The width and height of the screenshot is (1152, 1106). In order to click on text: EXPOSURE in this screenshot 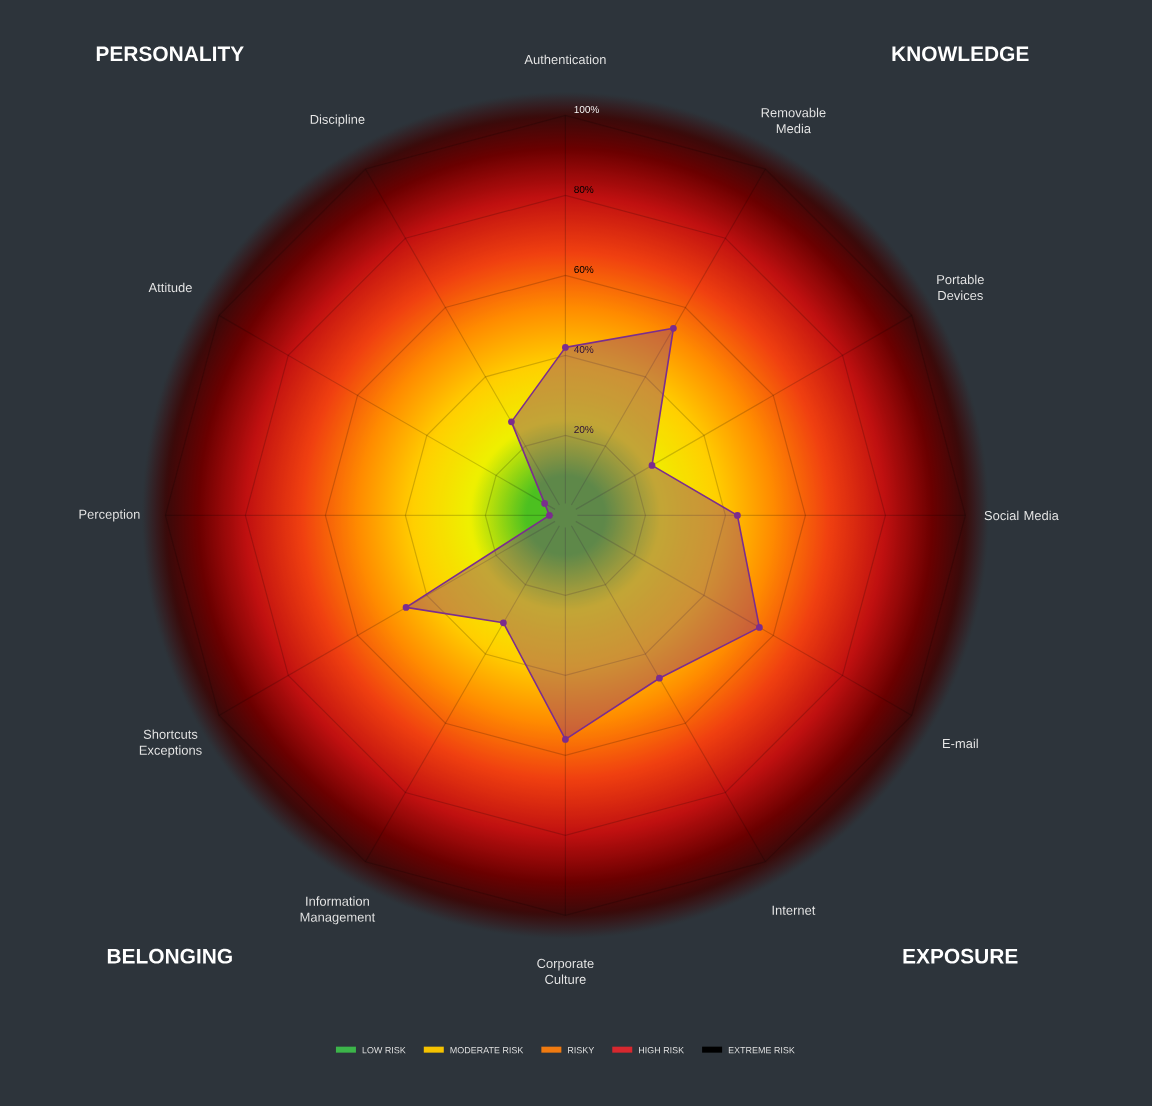, I will do `click(960, 956)`.